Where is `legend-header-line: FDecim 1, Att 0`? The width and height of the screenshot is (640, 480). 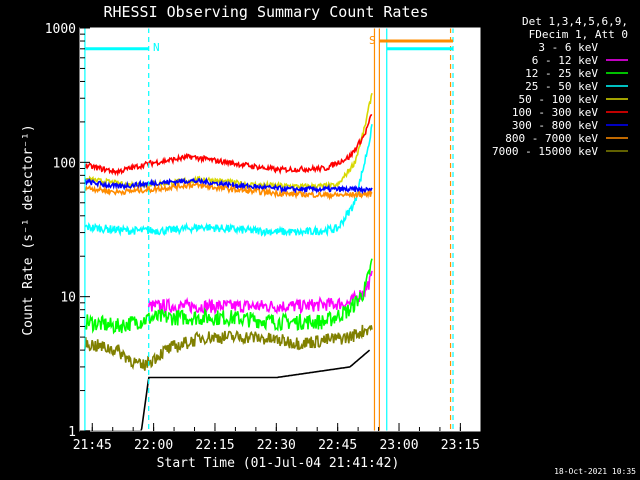 legend-header-line: FDecim 1, Att 0 is located at coordinates (578, 34).